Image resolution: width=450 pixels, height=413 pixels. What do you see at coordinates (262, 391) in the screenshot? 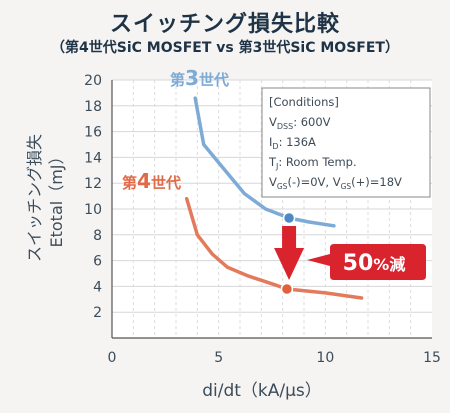
I see `x-axis-label: di/dt（kA/μs）` at bounding box center [262, 391].